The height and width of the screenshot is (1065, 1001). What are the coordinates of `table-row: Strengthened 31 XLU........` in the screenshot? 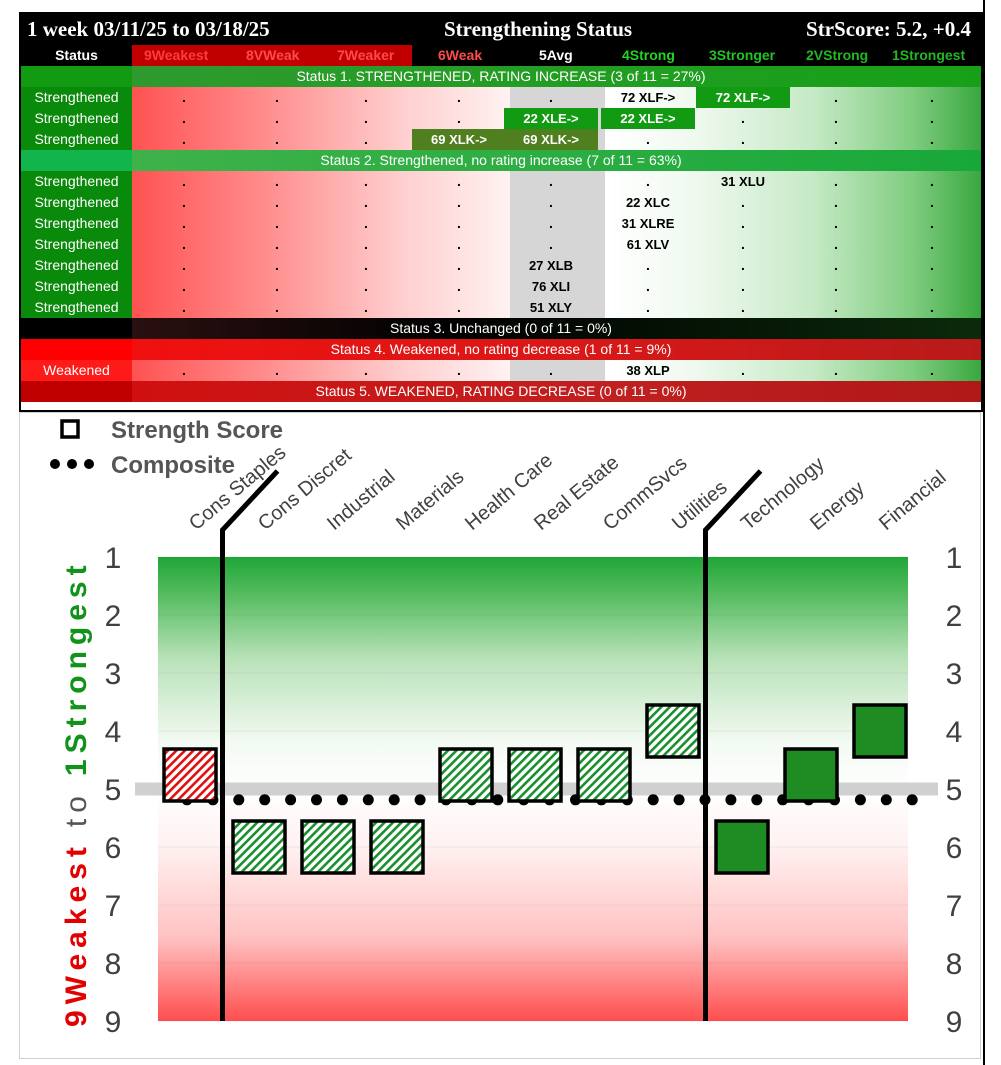 It's located at (501, 181).